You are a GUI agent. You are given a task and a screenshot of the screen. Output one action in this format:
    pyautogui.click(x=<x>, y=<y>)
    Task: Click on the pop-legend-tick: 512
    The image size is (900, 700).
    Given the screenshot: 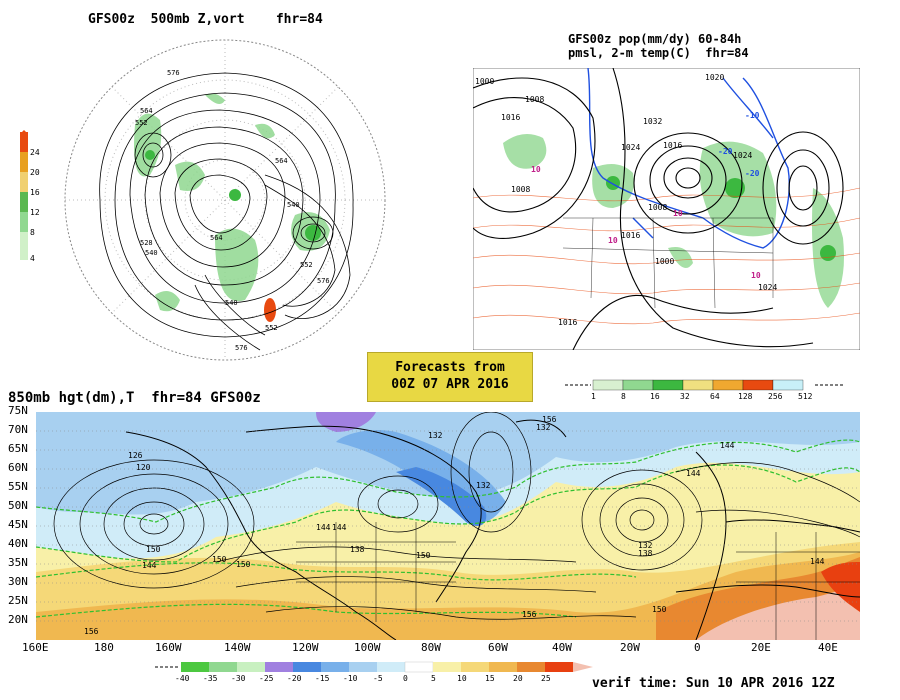 What is the action you would take?
    pyautogui.click(x=805, y=396)
    